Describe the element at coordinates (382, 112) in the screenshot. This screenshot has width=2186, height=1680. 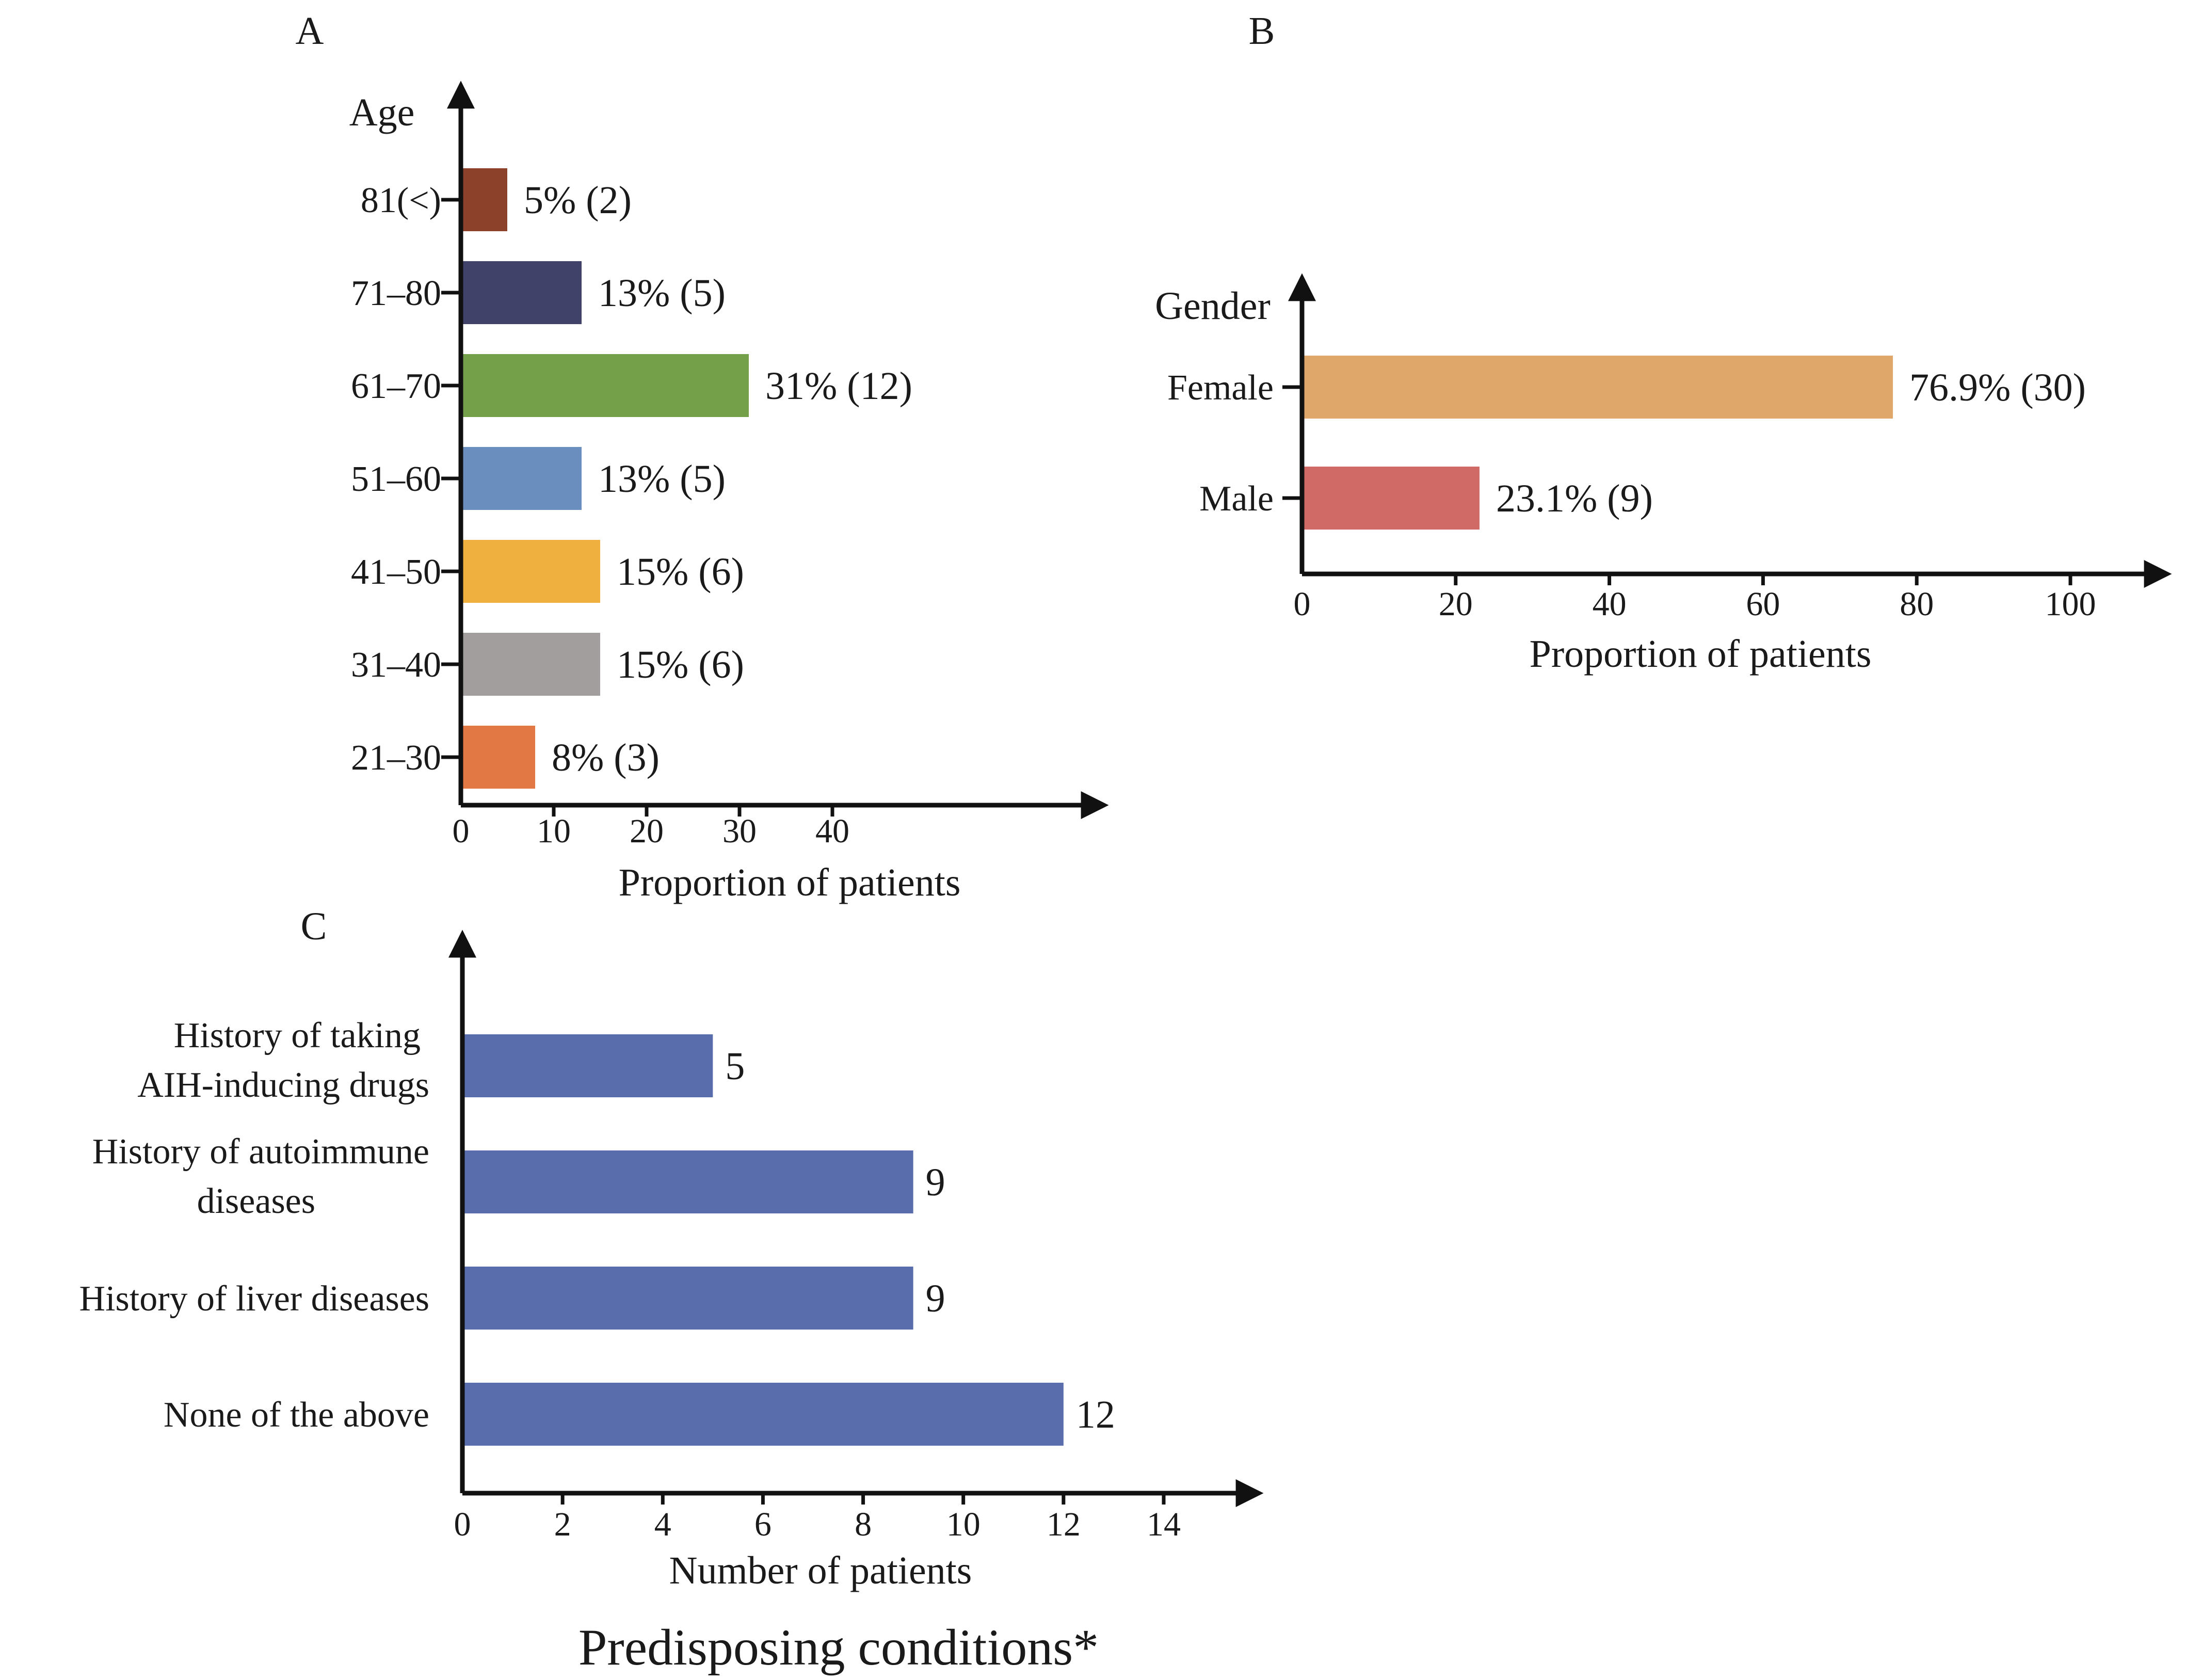
I see `panel-a-y-axis-title: Age` at that location.